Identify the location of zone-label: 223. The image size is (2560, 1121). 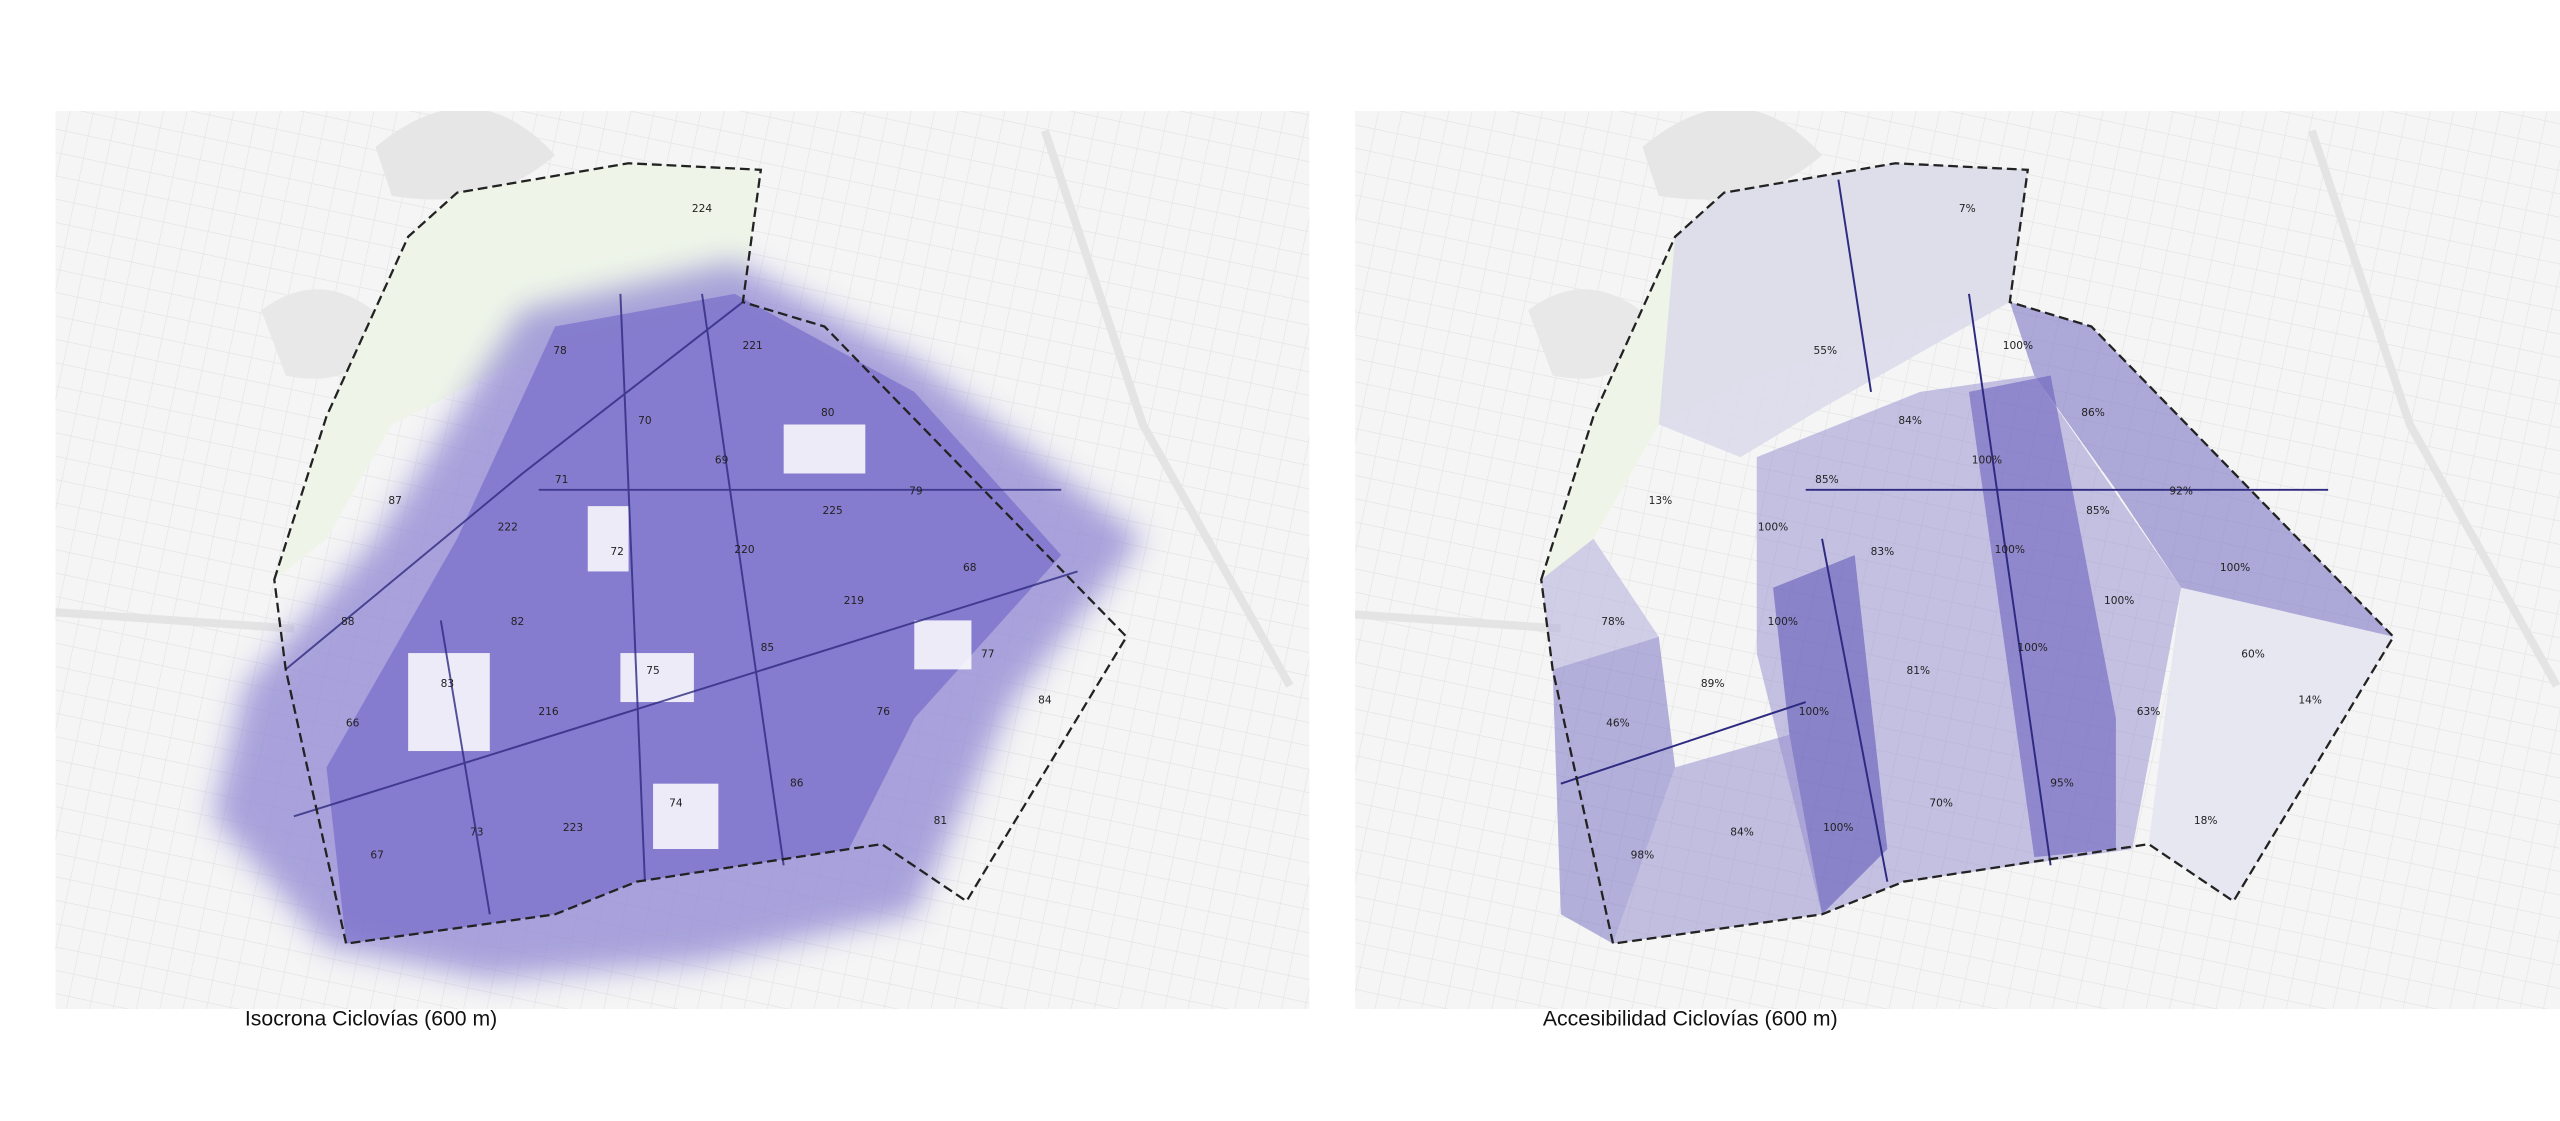
(573, 827).